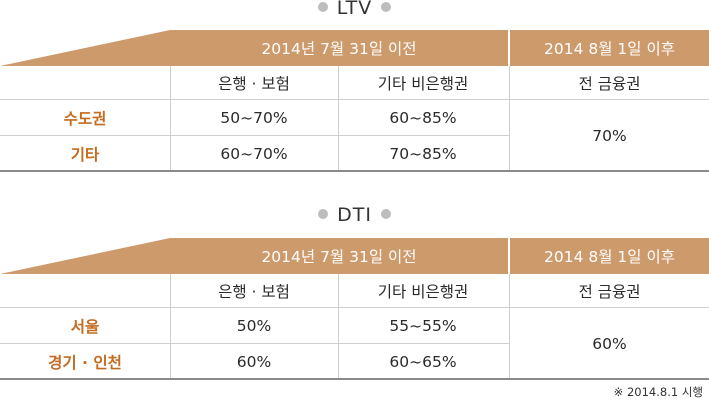 The height and width of the screenshot is (402, 709). What do you see at coordinates (423, 325) in the screenshot?
I see `dti-cell-other: 55~55%` at bounding box center [423, 325].